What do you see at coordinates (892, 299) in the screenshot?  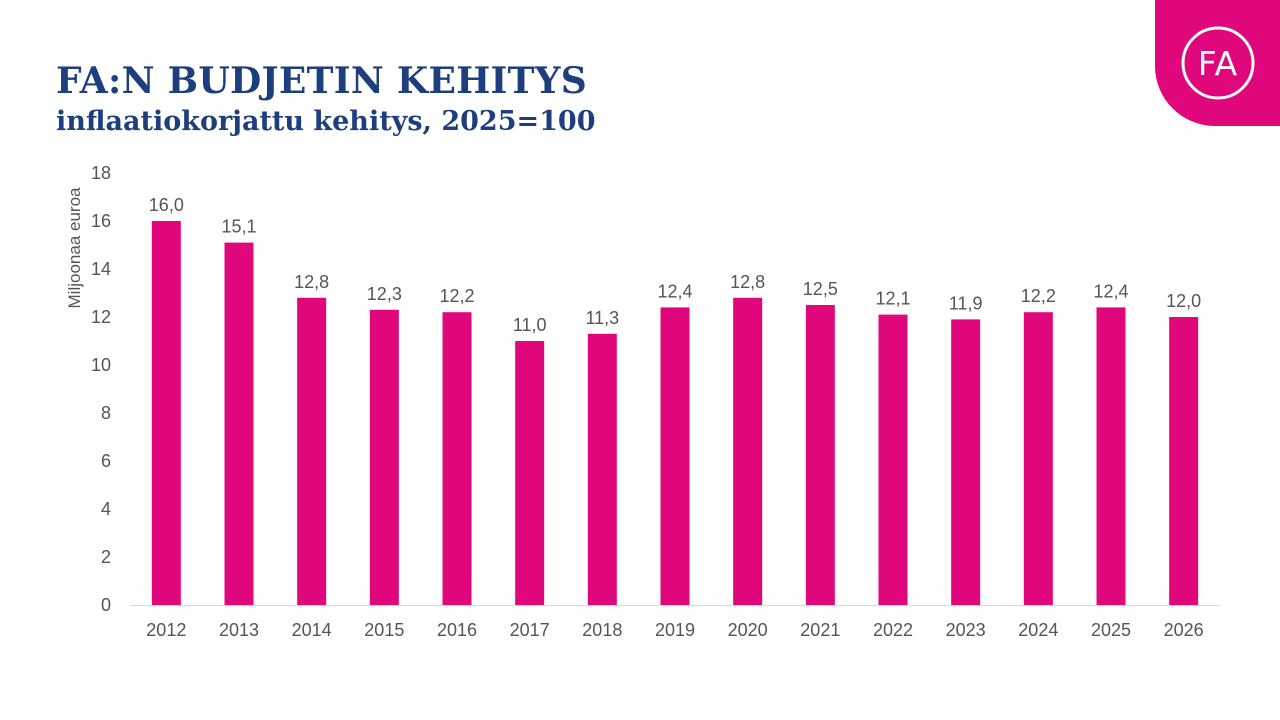 I see `data-label-2022: 12,1` at bounding box center [892, 299].